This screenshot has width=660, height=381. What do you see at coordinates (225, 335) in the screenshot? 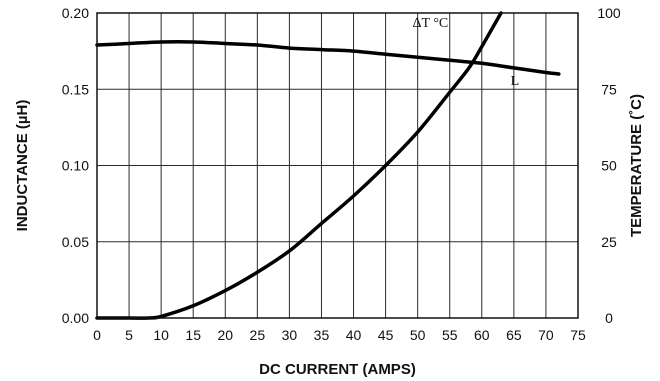
I see `x-tick-label: 20` at bounding box center [225, 335].